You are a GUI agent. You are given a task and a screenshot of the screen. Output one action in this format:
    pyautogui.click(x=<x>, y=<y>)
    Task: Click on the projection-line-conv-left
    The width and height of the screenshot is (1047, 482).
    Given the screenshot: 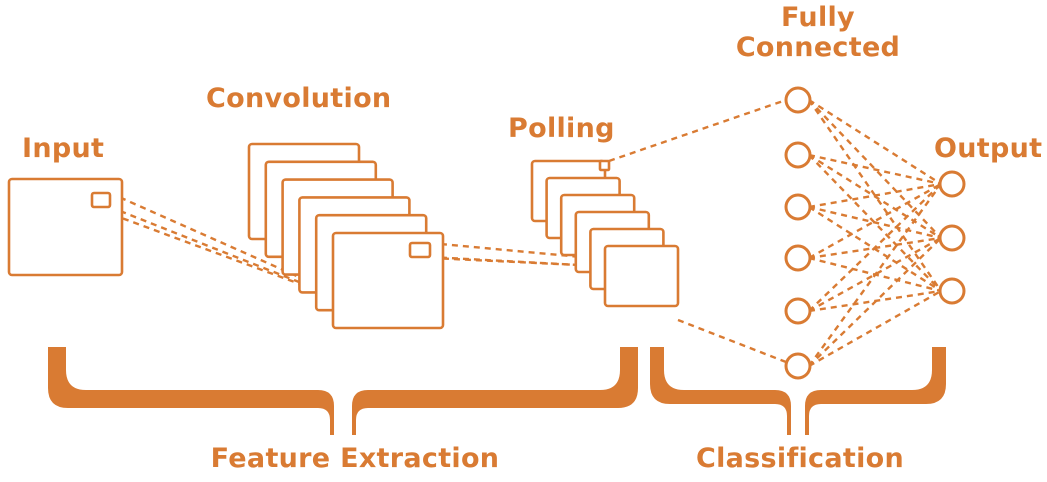 What is the action you would take?
    pyautogui.click(x=505, y=261)
    